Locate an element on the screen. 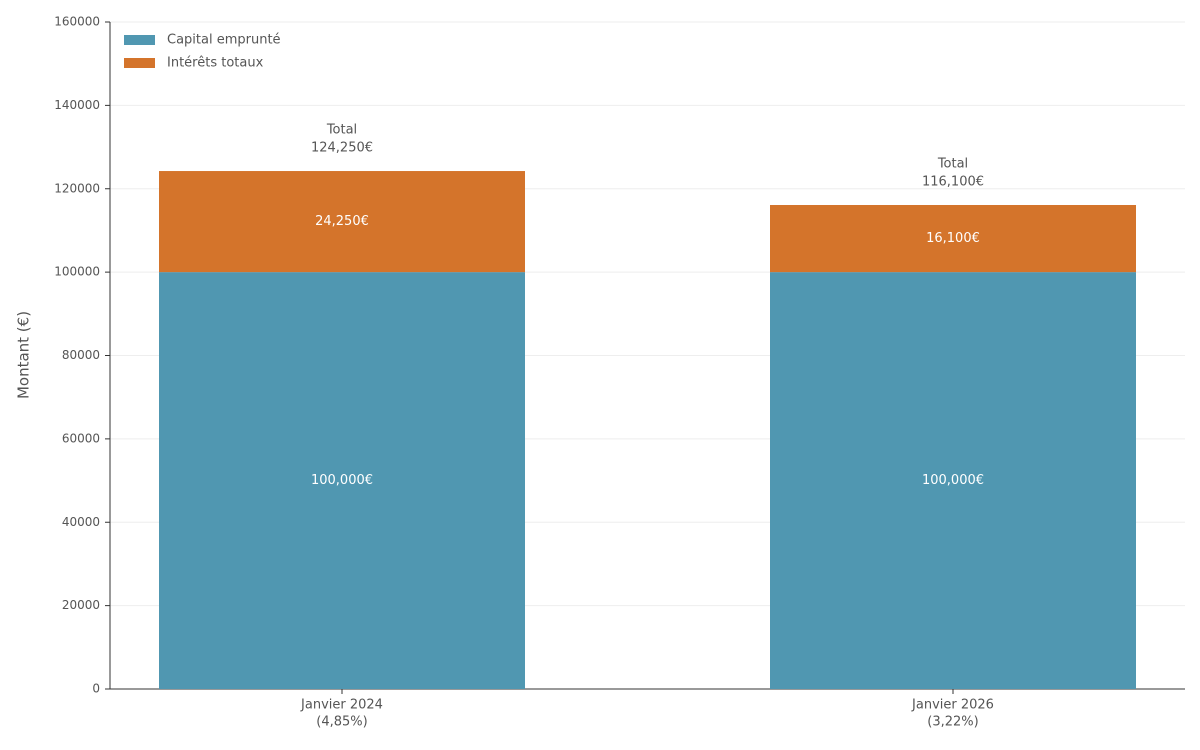 The height and width of the screenshot is (750, 1200). y-tick-label: 0 is located at coordinates (96, 689).